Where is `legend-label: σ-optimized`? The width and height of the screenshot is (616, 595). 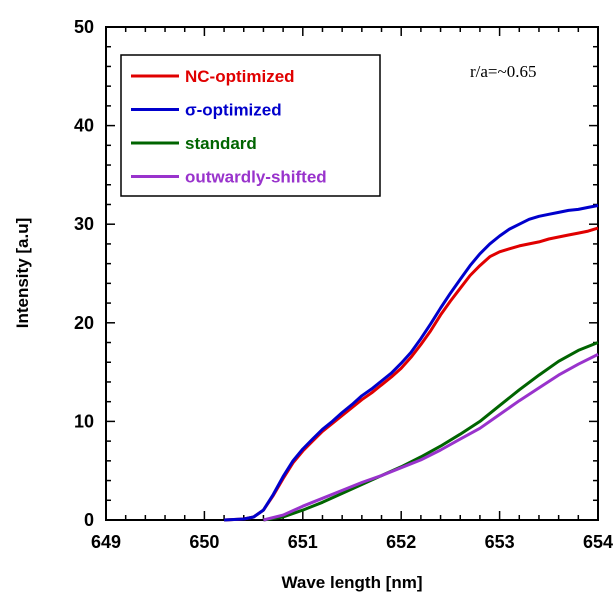
legend-label: σ-optimized is located at coordinates (233, 110).